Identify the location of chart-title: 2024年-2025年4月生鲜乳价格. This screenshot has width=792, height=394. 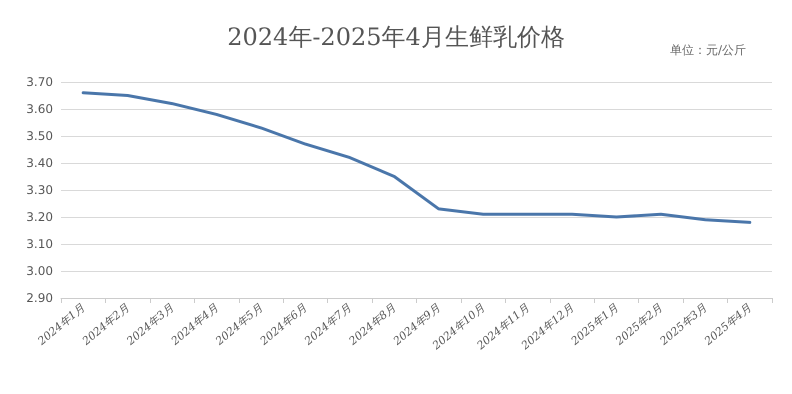
(396, 37).